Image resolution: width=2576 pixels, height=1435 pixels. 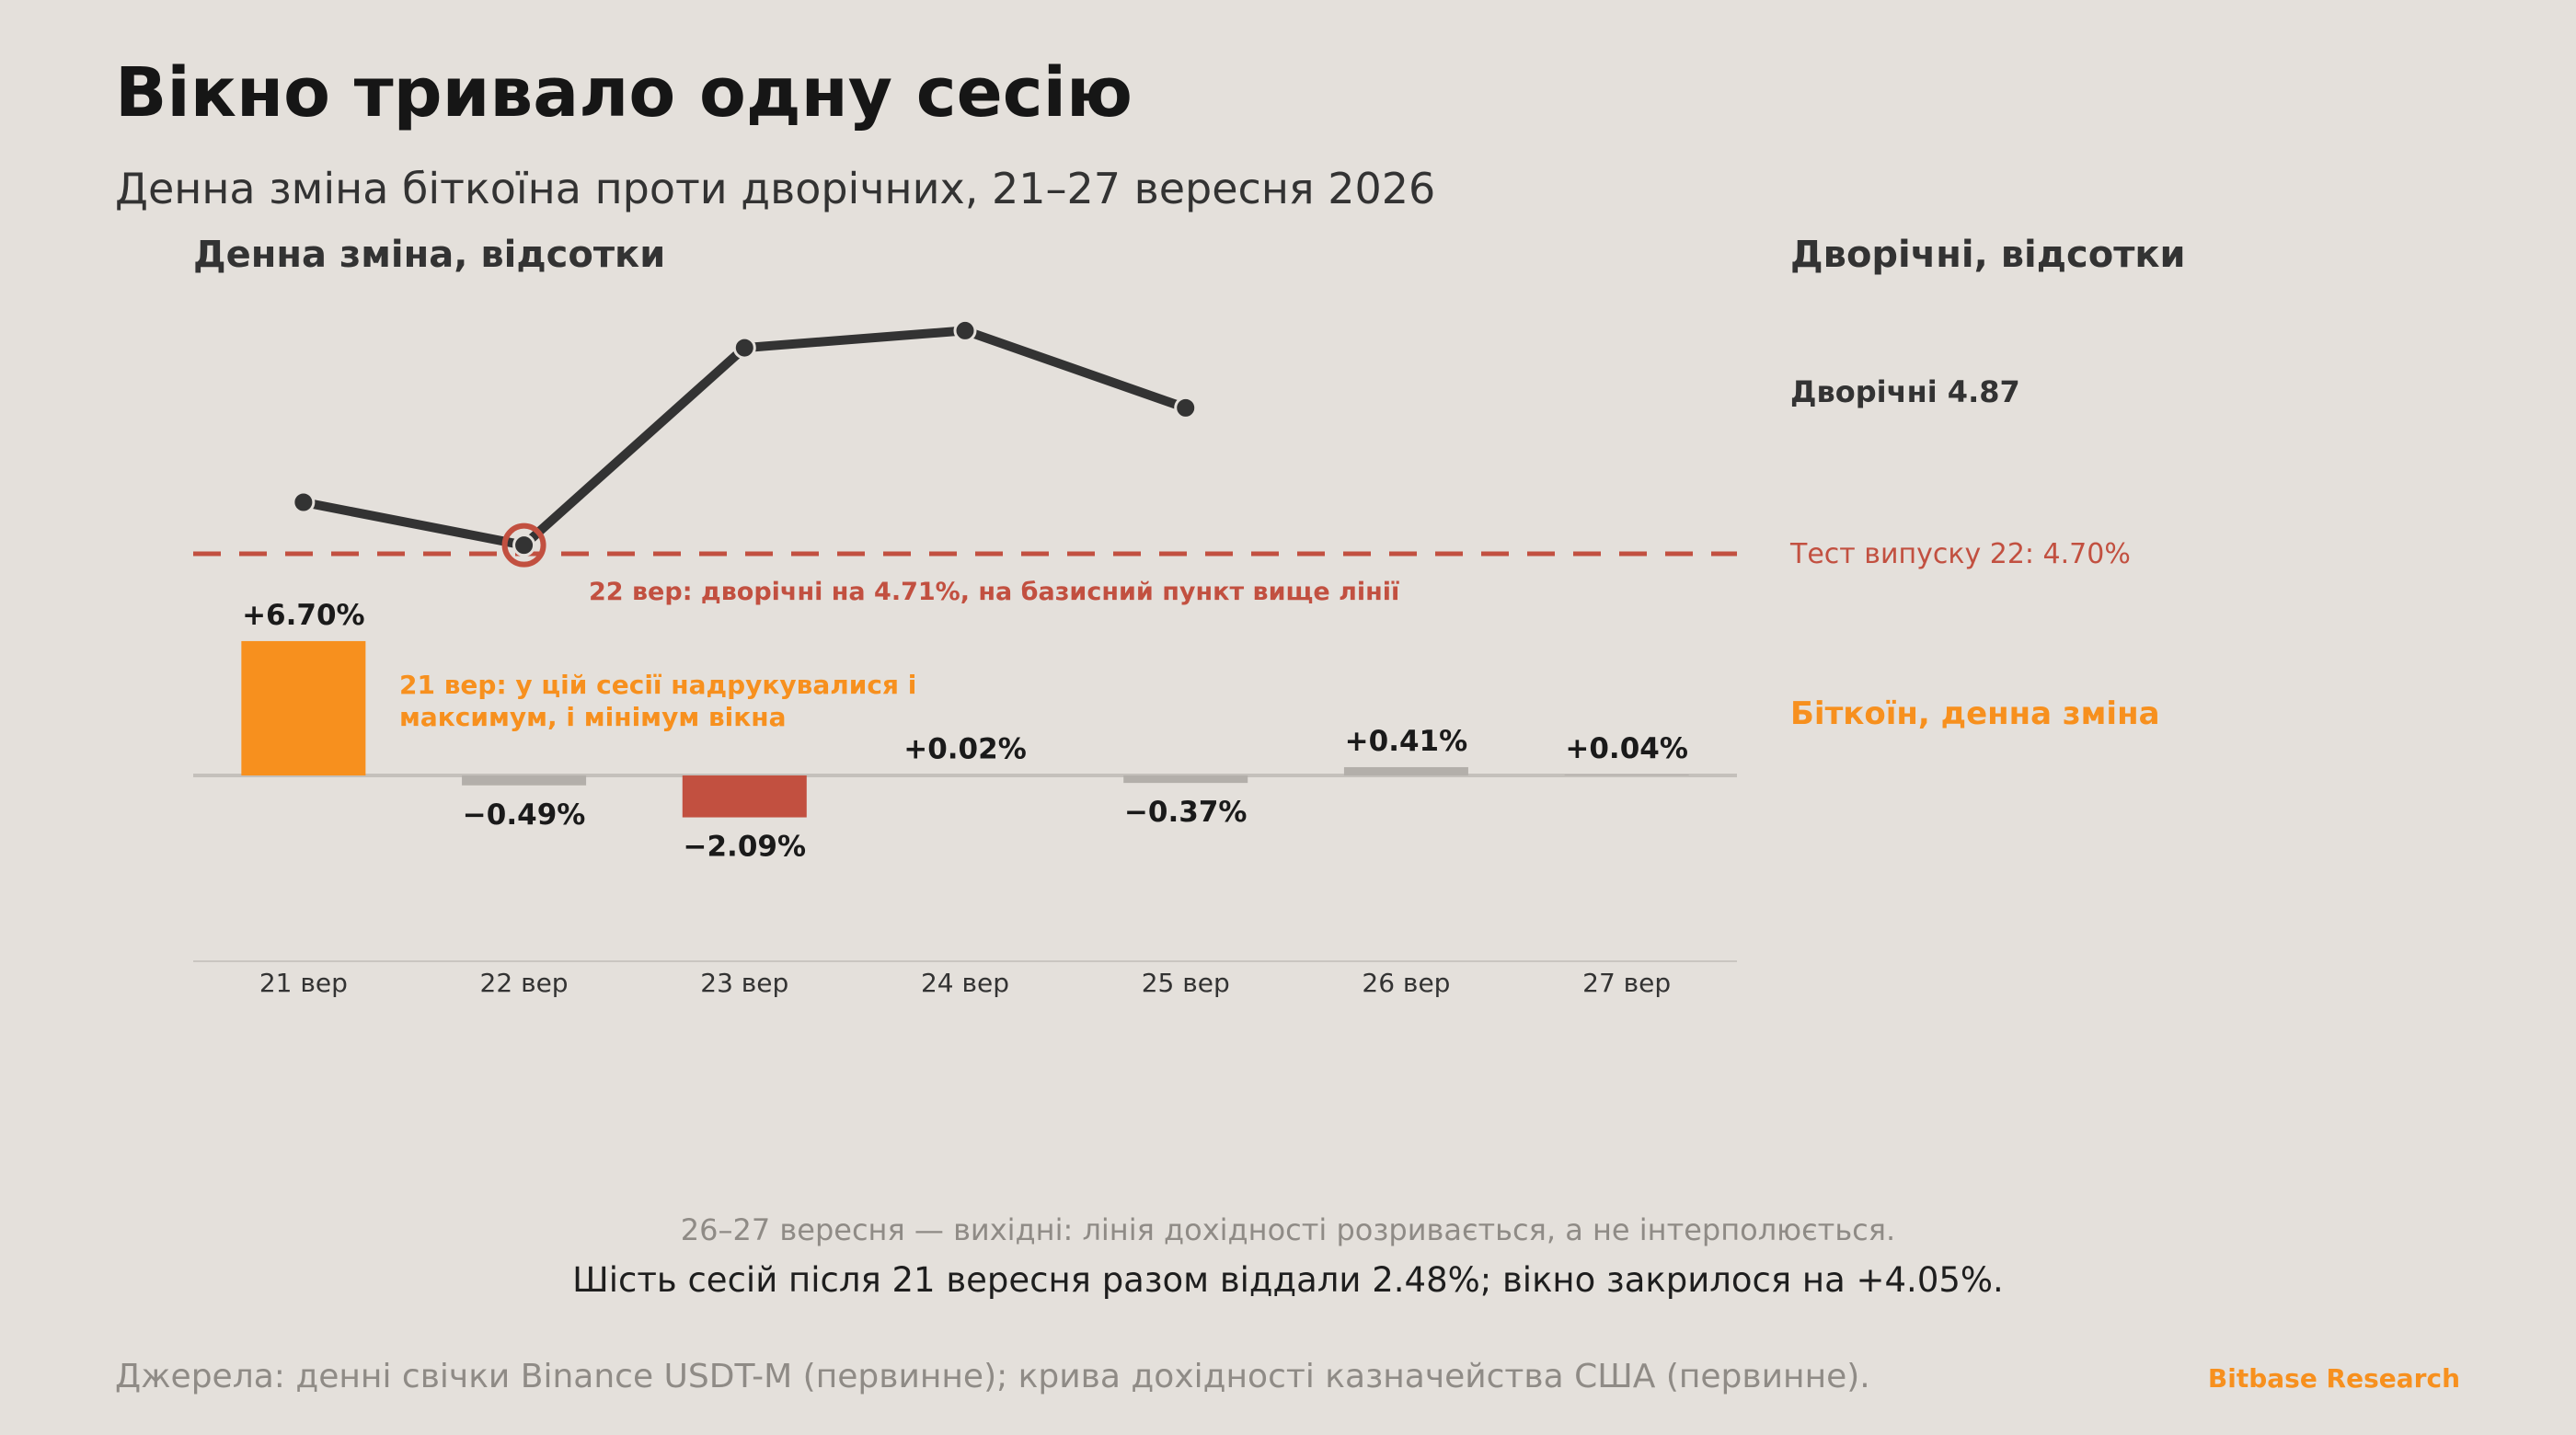 I want to click on highlight-ring, so click(x=523, y=545).